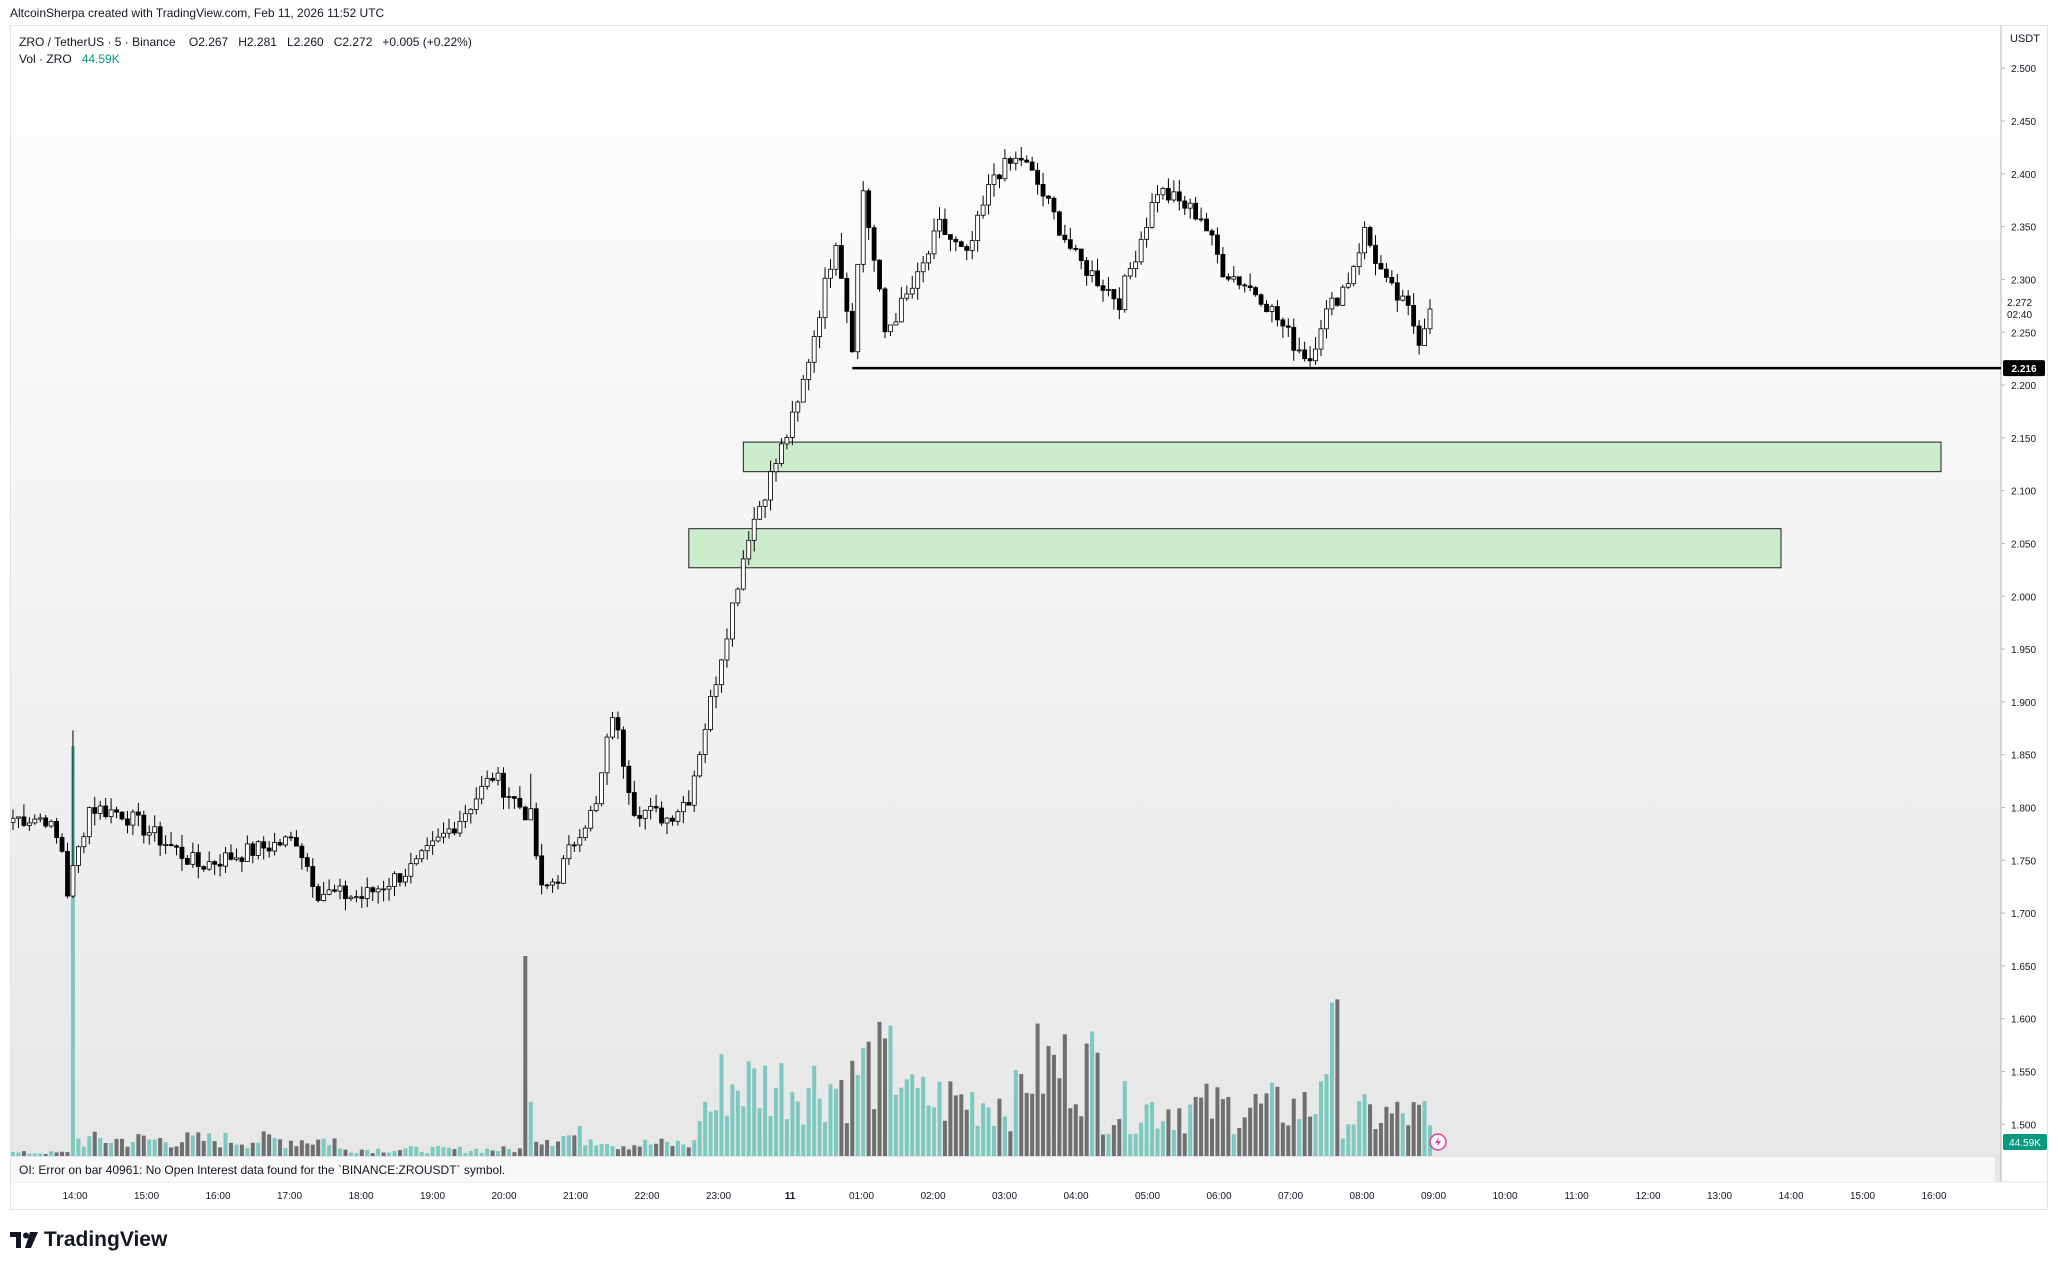 The height and width of the screenshot is (1273, 2058). Describe the element at coordinates (100, 59) in the screenshot. I see `legend-volume-value: 44.59K` at that location.